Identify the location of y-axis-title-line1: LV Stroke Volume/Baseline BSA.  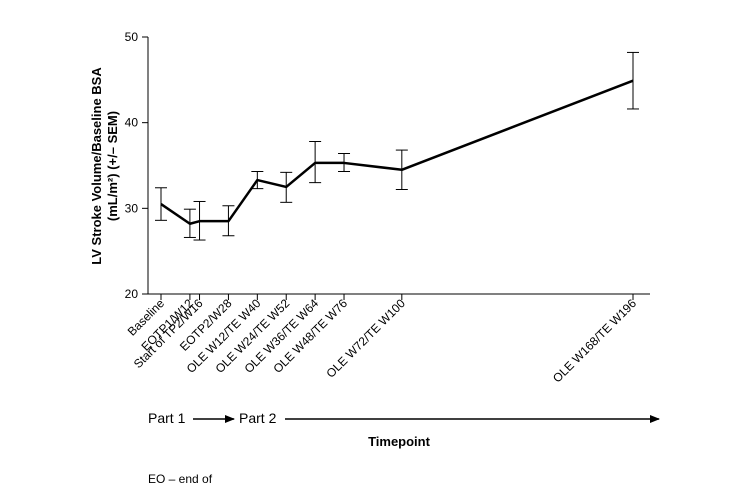
(96, 166).